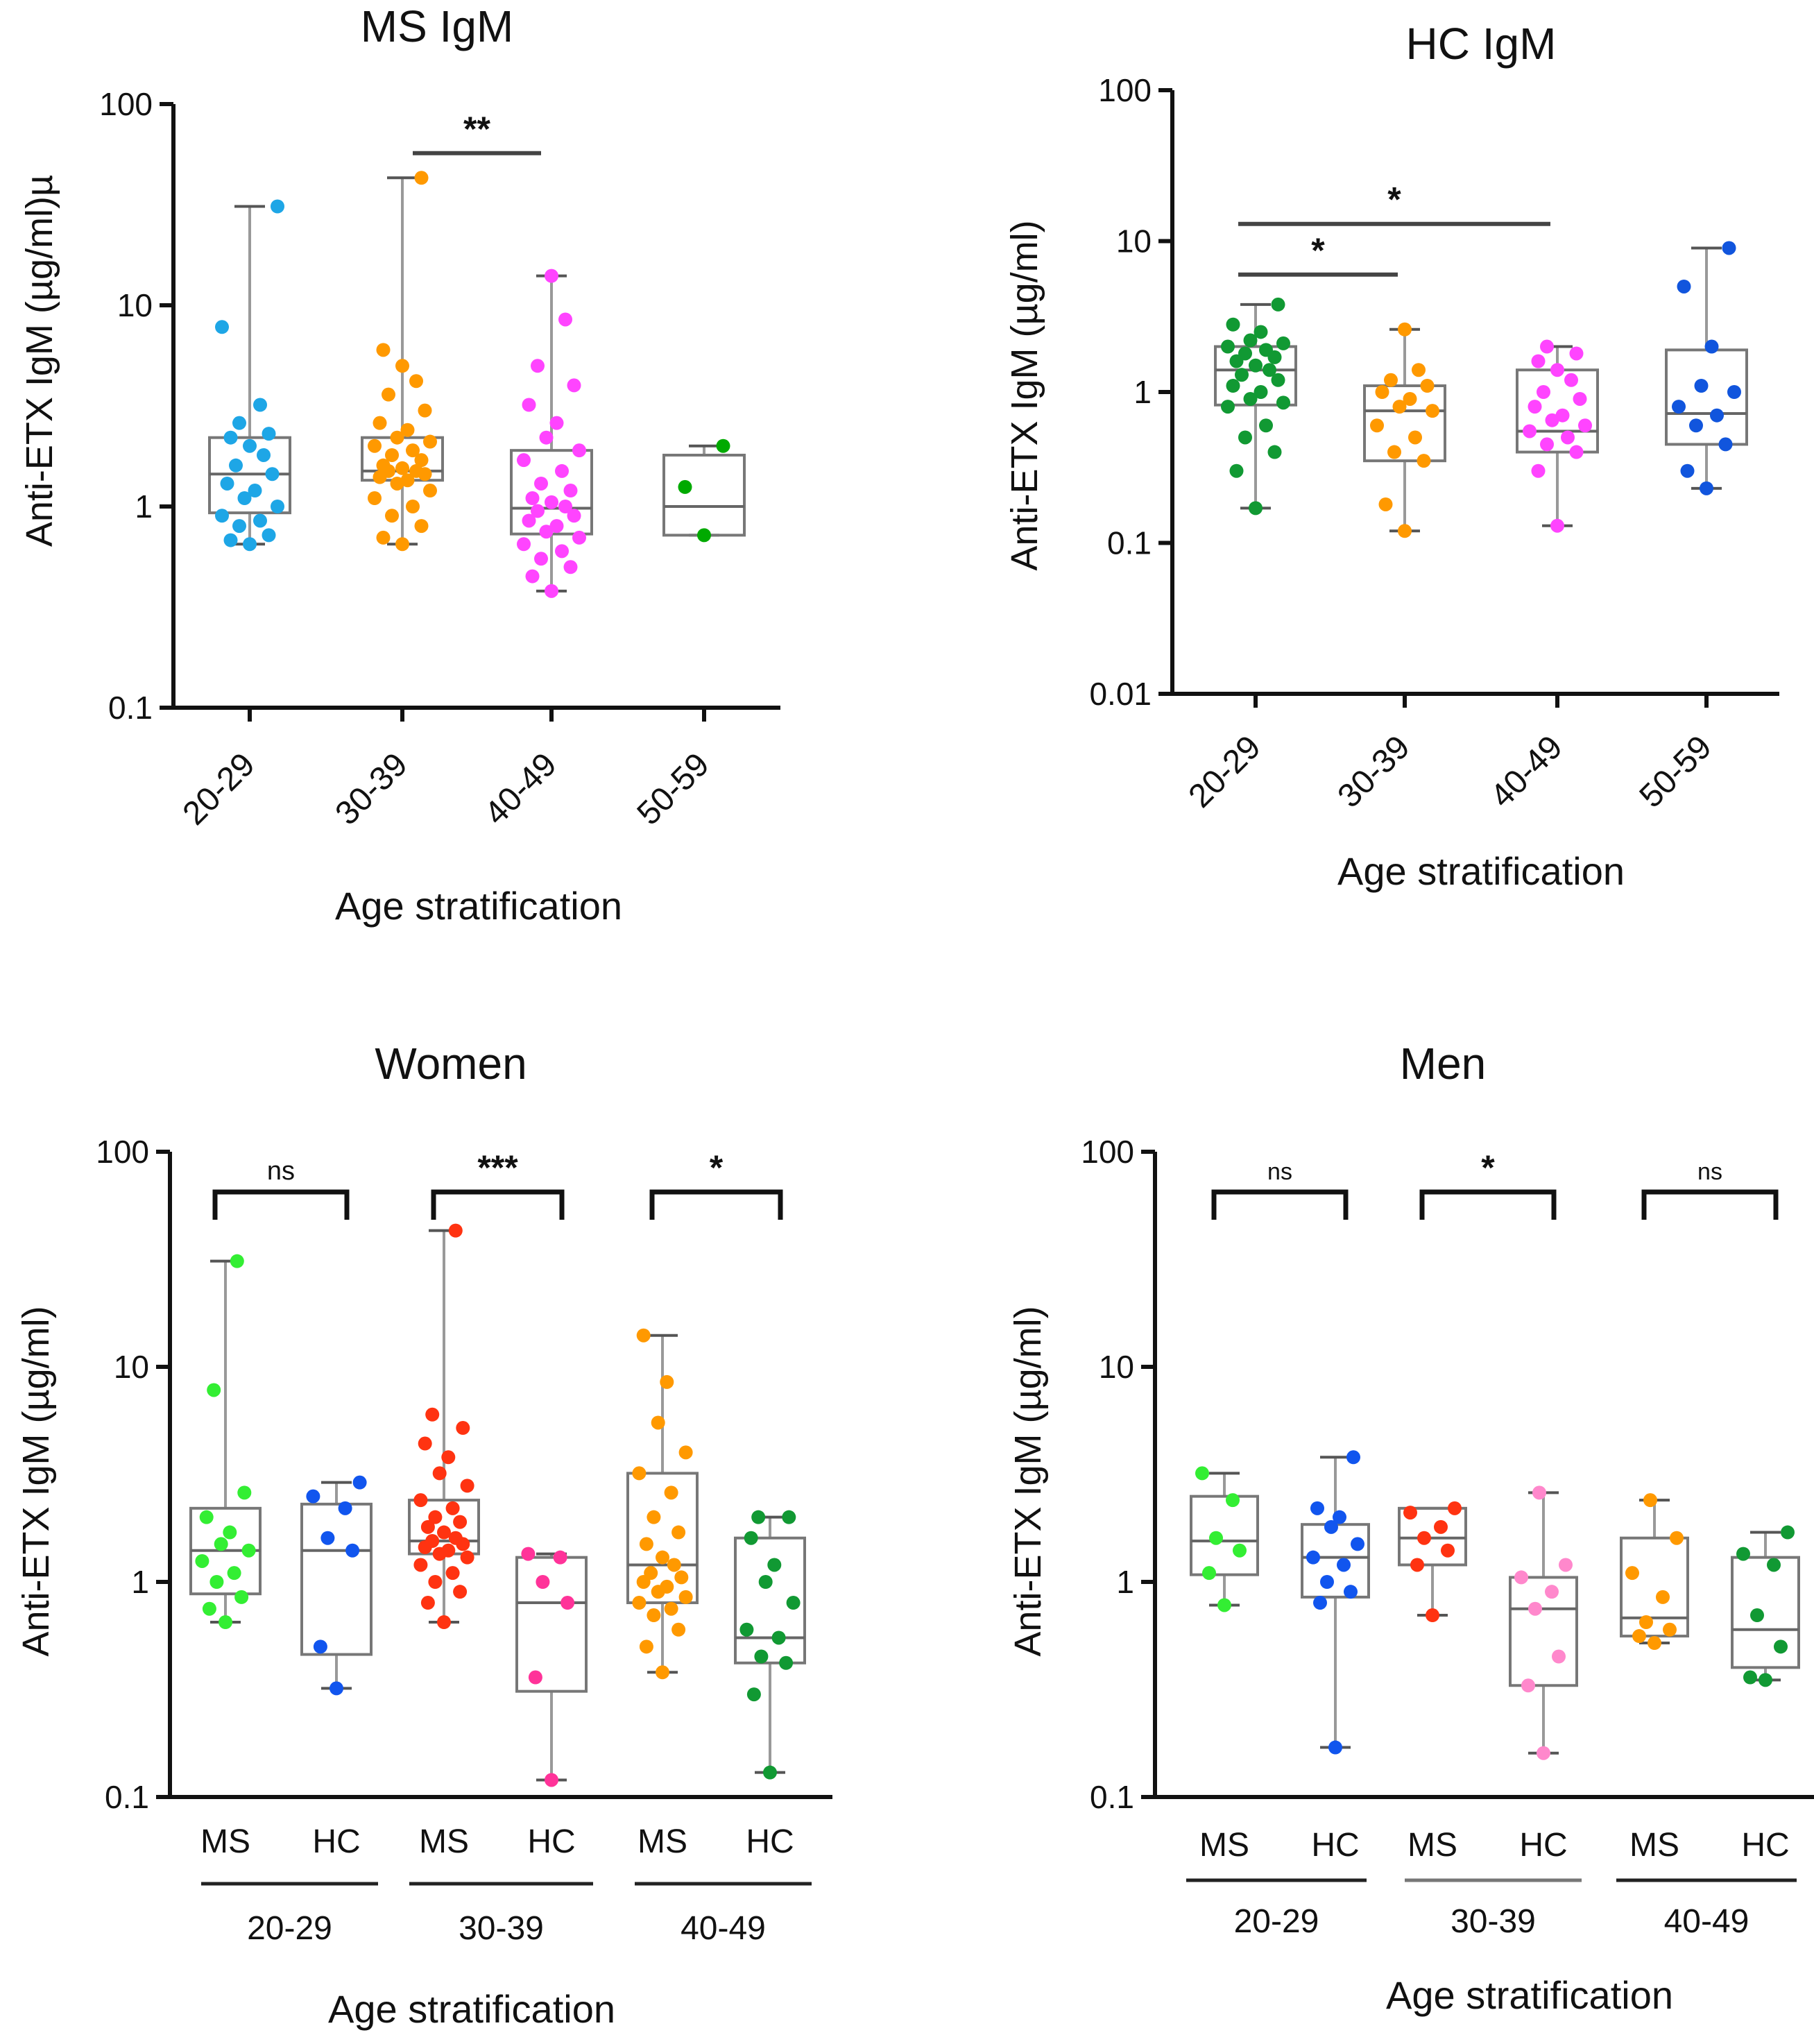 The image size is (1814, 2044). I want to click on x-tick-label: 20-29, so click(219, 789).